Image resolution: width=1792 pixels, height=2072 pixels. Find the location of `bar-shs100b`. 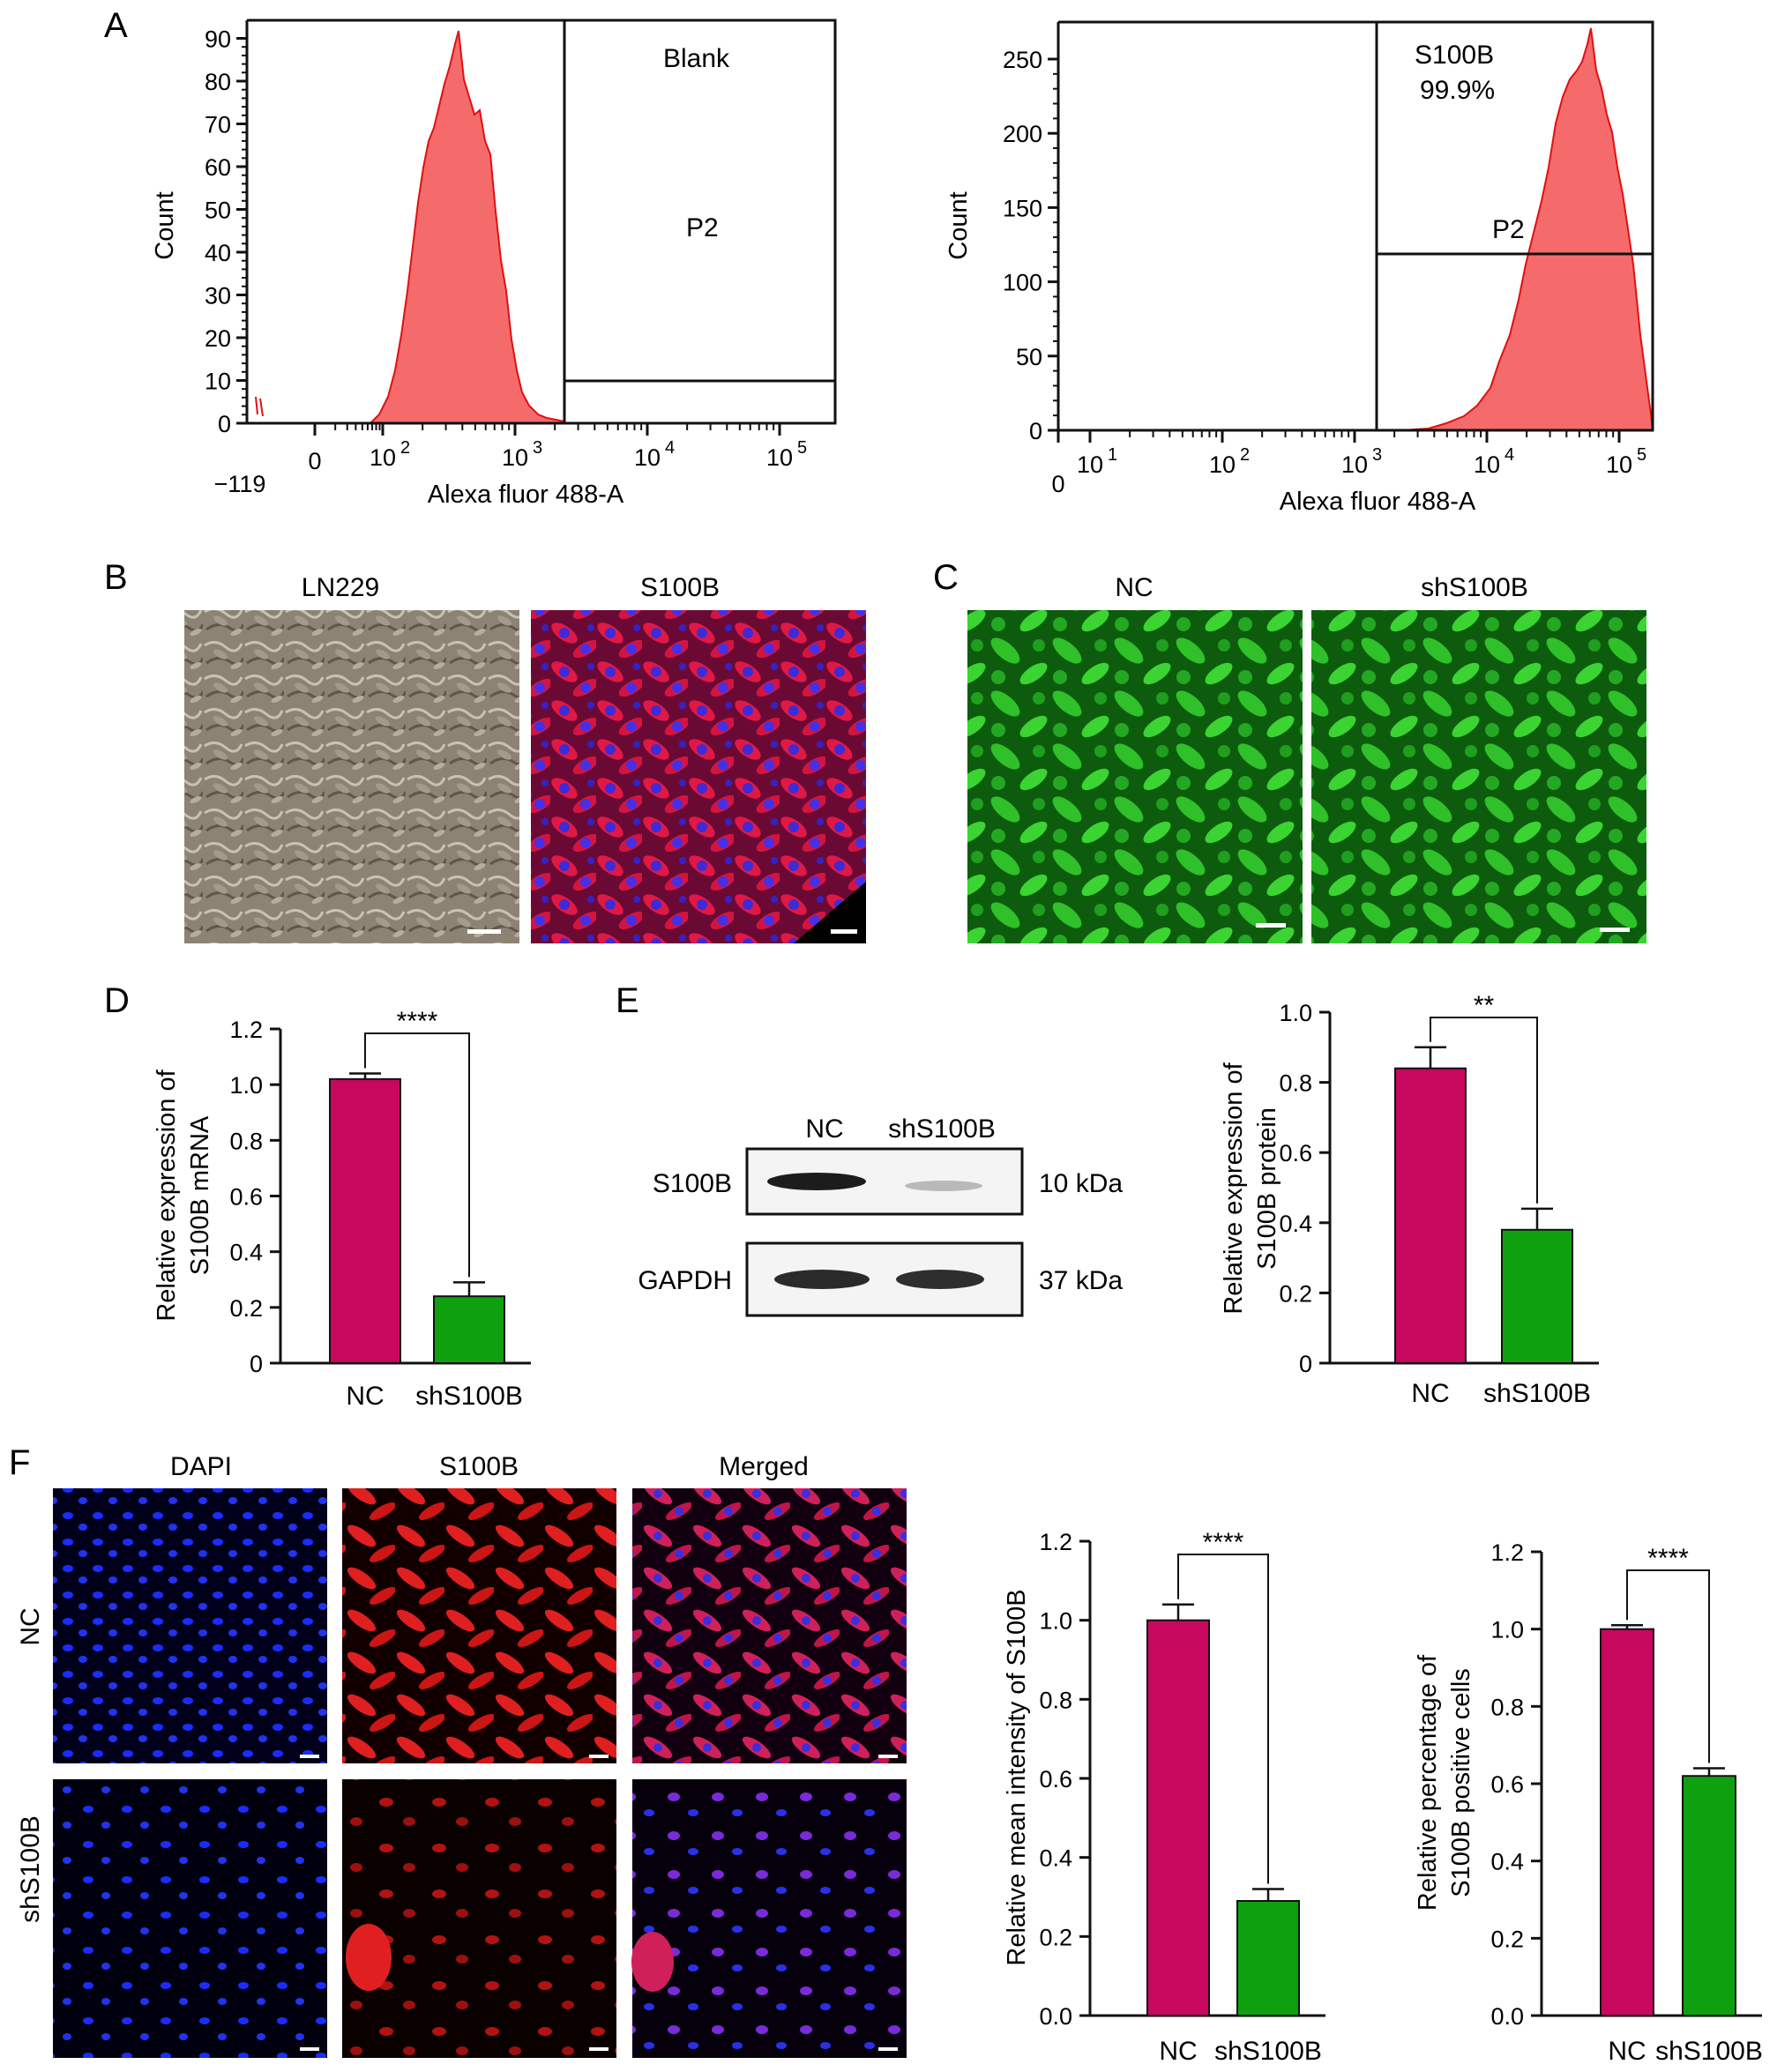

bar-shs100b is located at coordinates (1709, 1895).